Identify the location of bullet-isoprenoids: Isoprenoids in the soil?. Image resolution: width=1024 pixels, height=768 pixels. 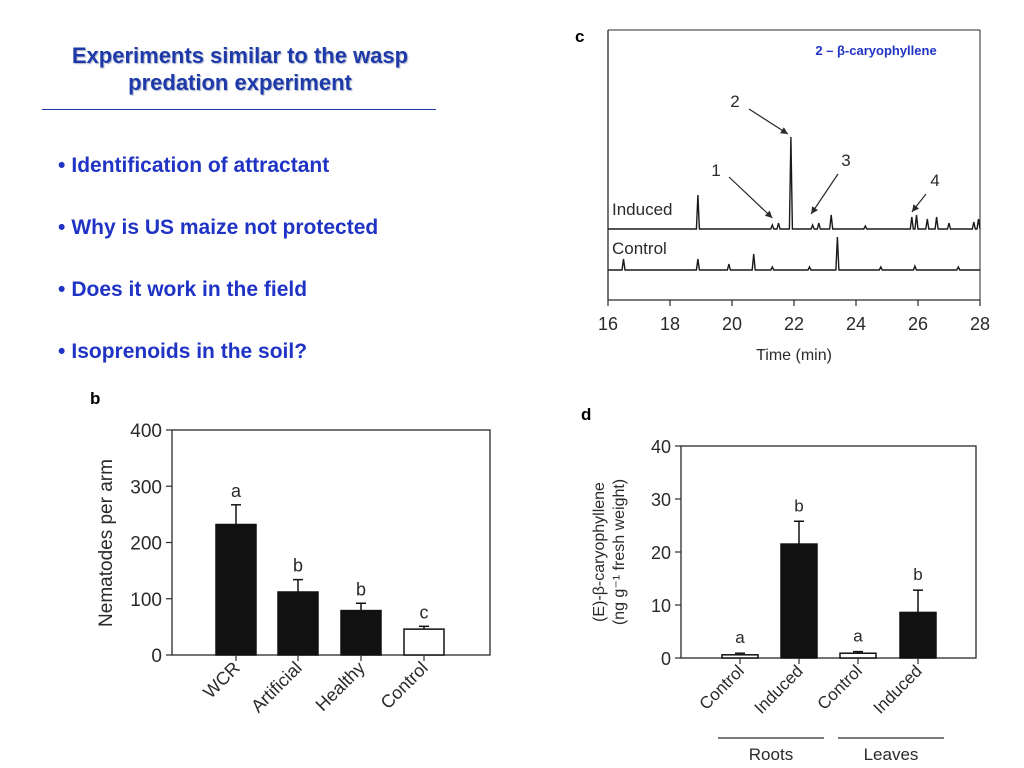
(218, 369).